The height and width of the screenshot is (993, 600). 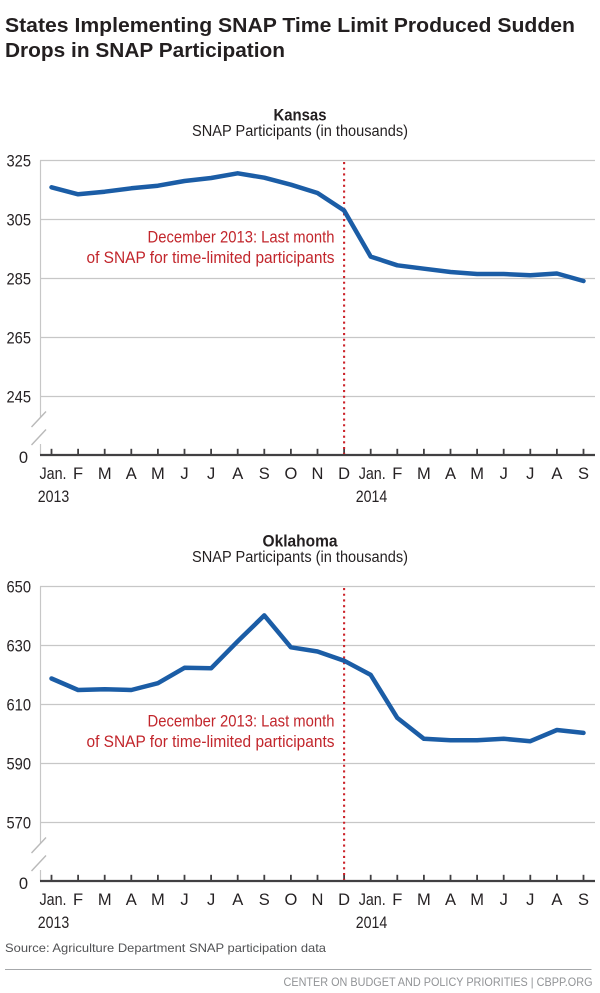 What do you see at coordinates (19, 824) in the screenshot?
I see `svg-text: 570` at bounding box center [19, 824].